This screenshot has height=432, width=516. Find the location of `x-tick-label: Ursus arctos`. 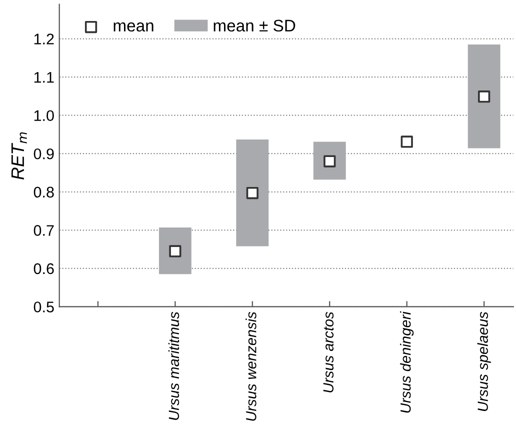

x-tick-label: Ursus arctos is located at coordinates (328, 352).